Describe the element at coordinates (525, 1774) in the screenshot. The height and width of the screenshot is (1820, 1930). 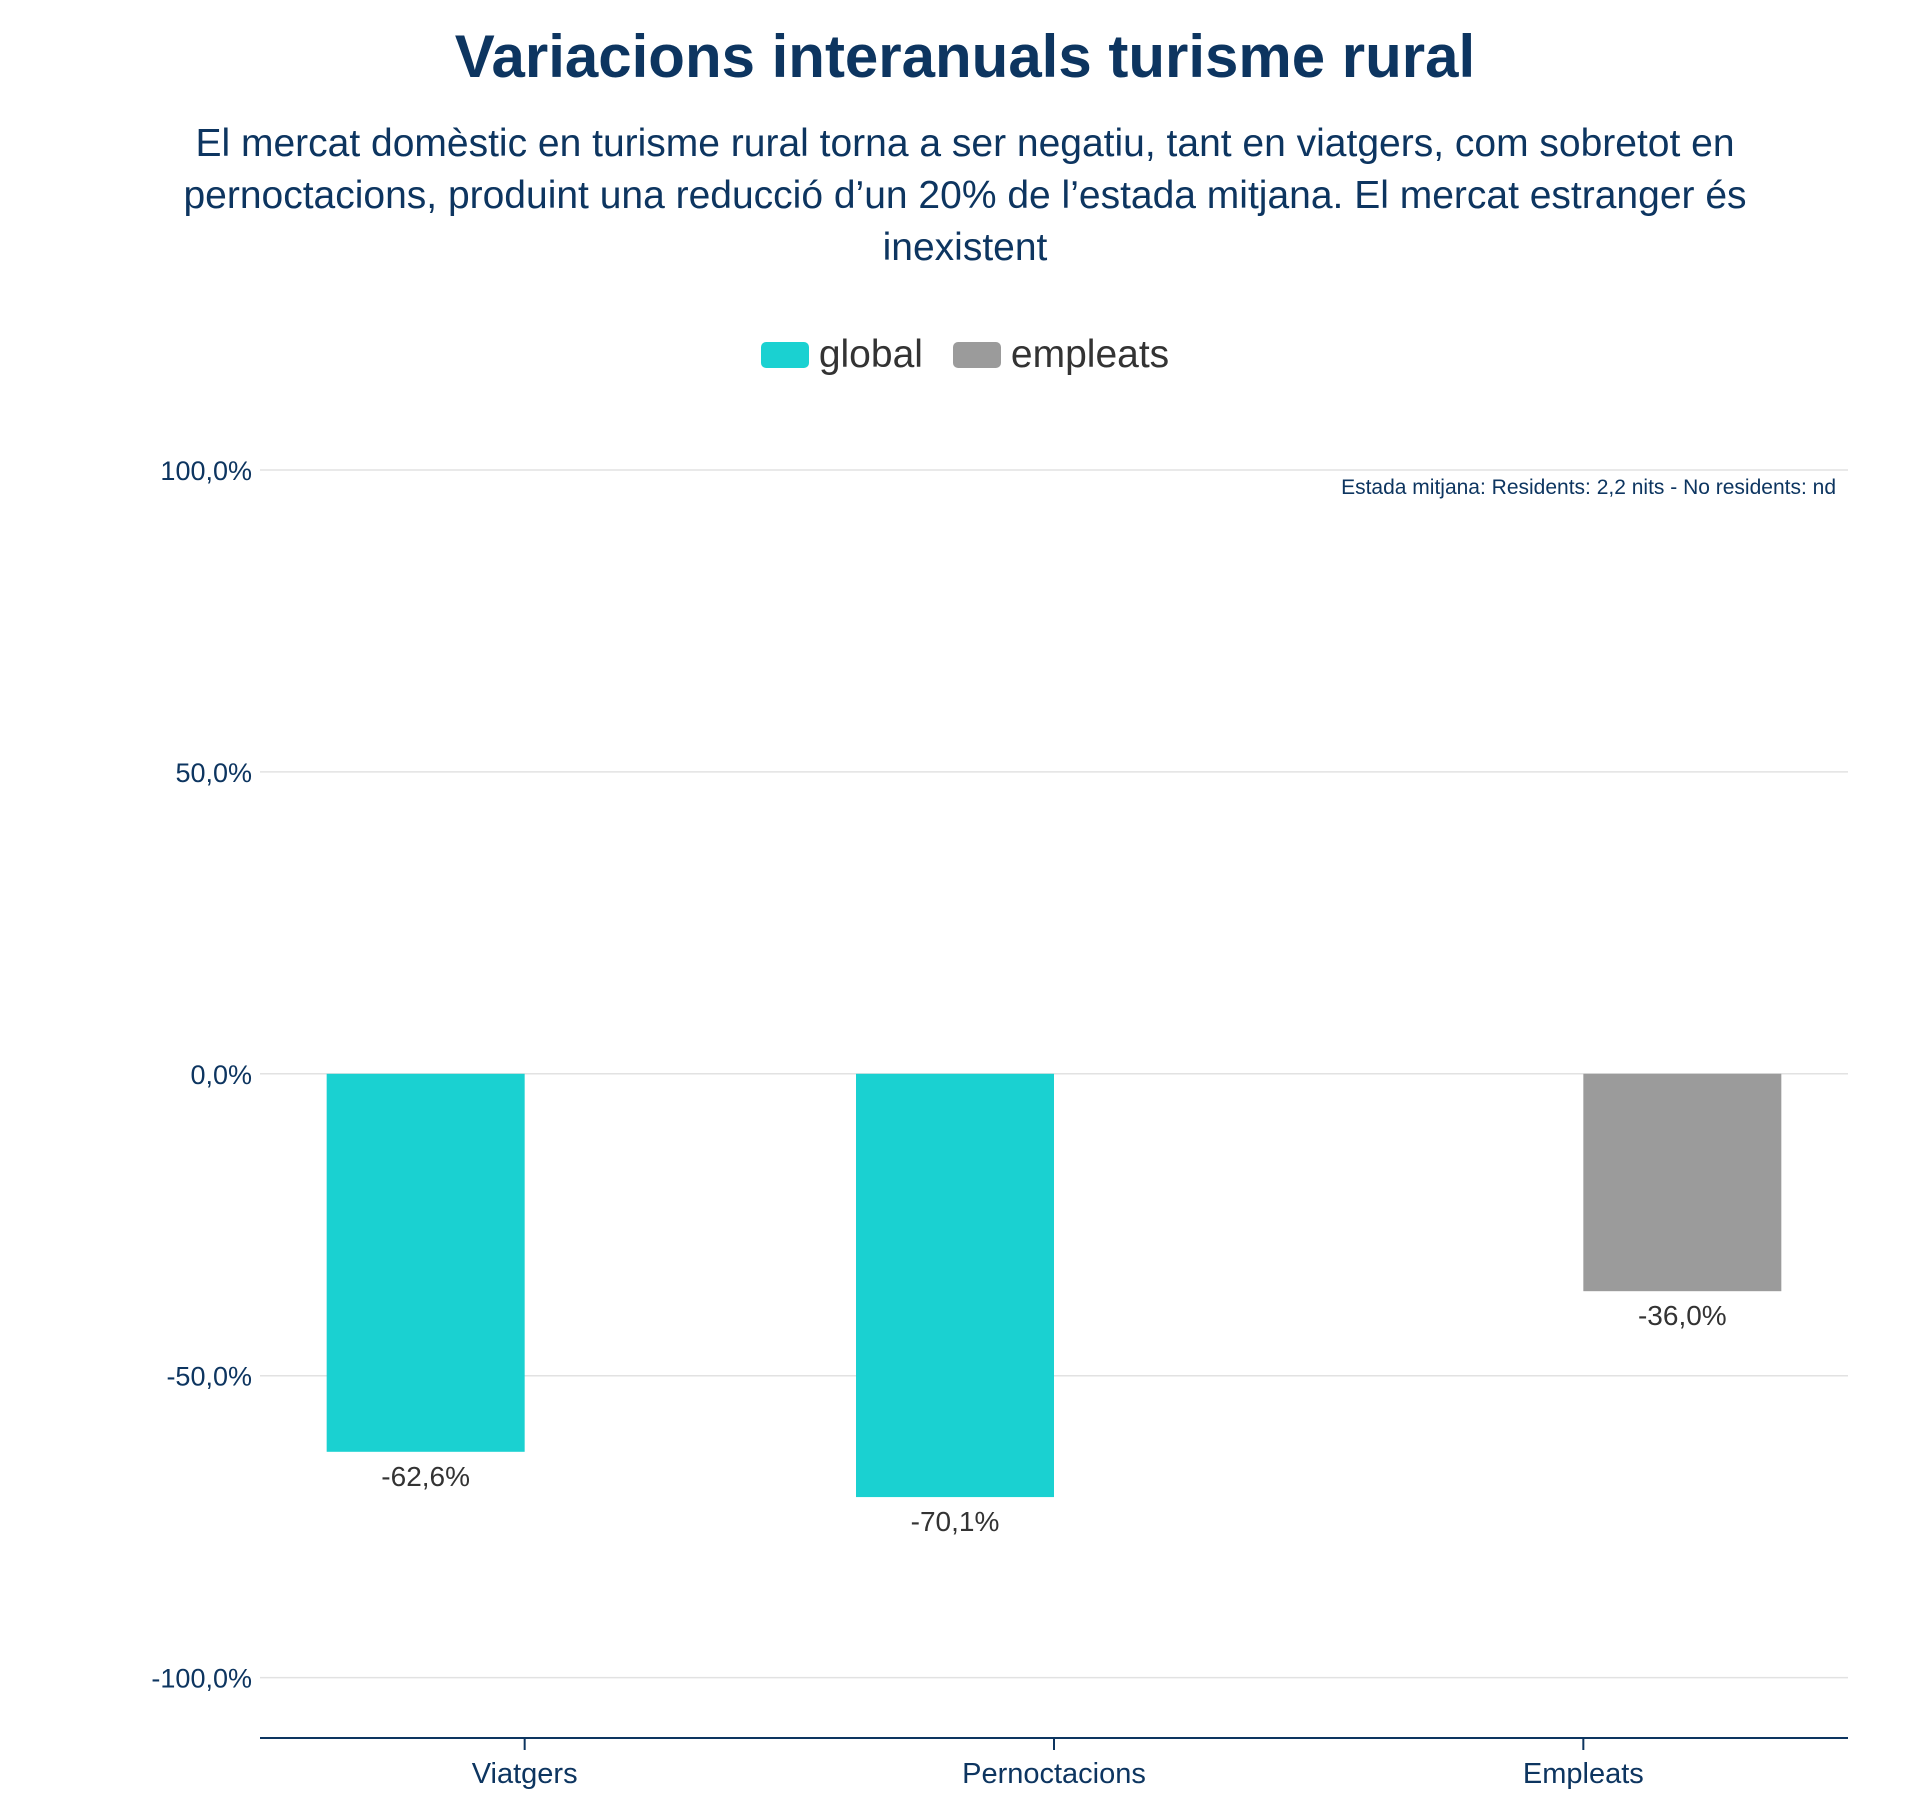
I see `x-tick-label: Viatgers` at that location.